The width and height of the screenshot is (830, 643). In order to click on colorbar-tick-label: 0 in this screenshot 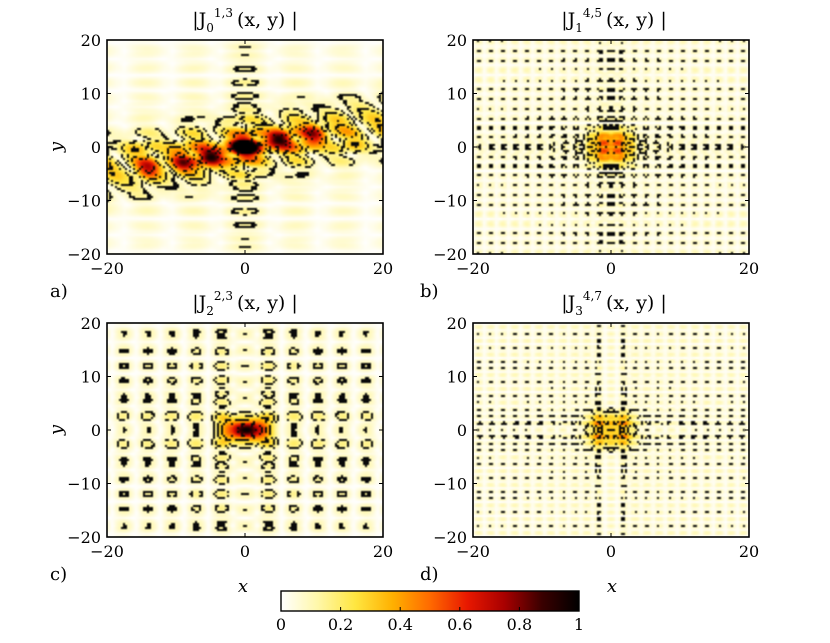, I will do `click(281, 624)`.